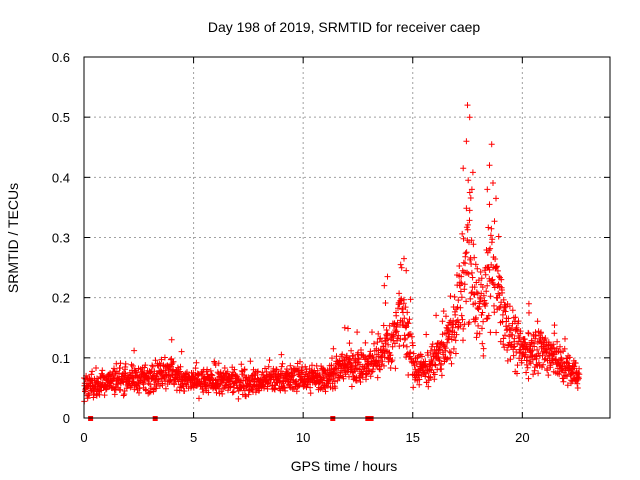 The height and width of the screenshot is (480, 640). I want to click on x-tick-label: 10, so click(303, 437).